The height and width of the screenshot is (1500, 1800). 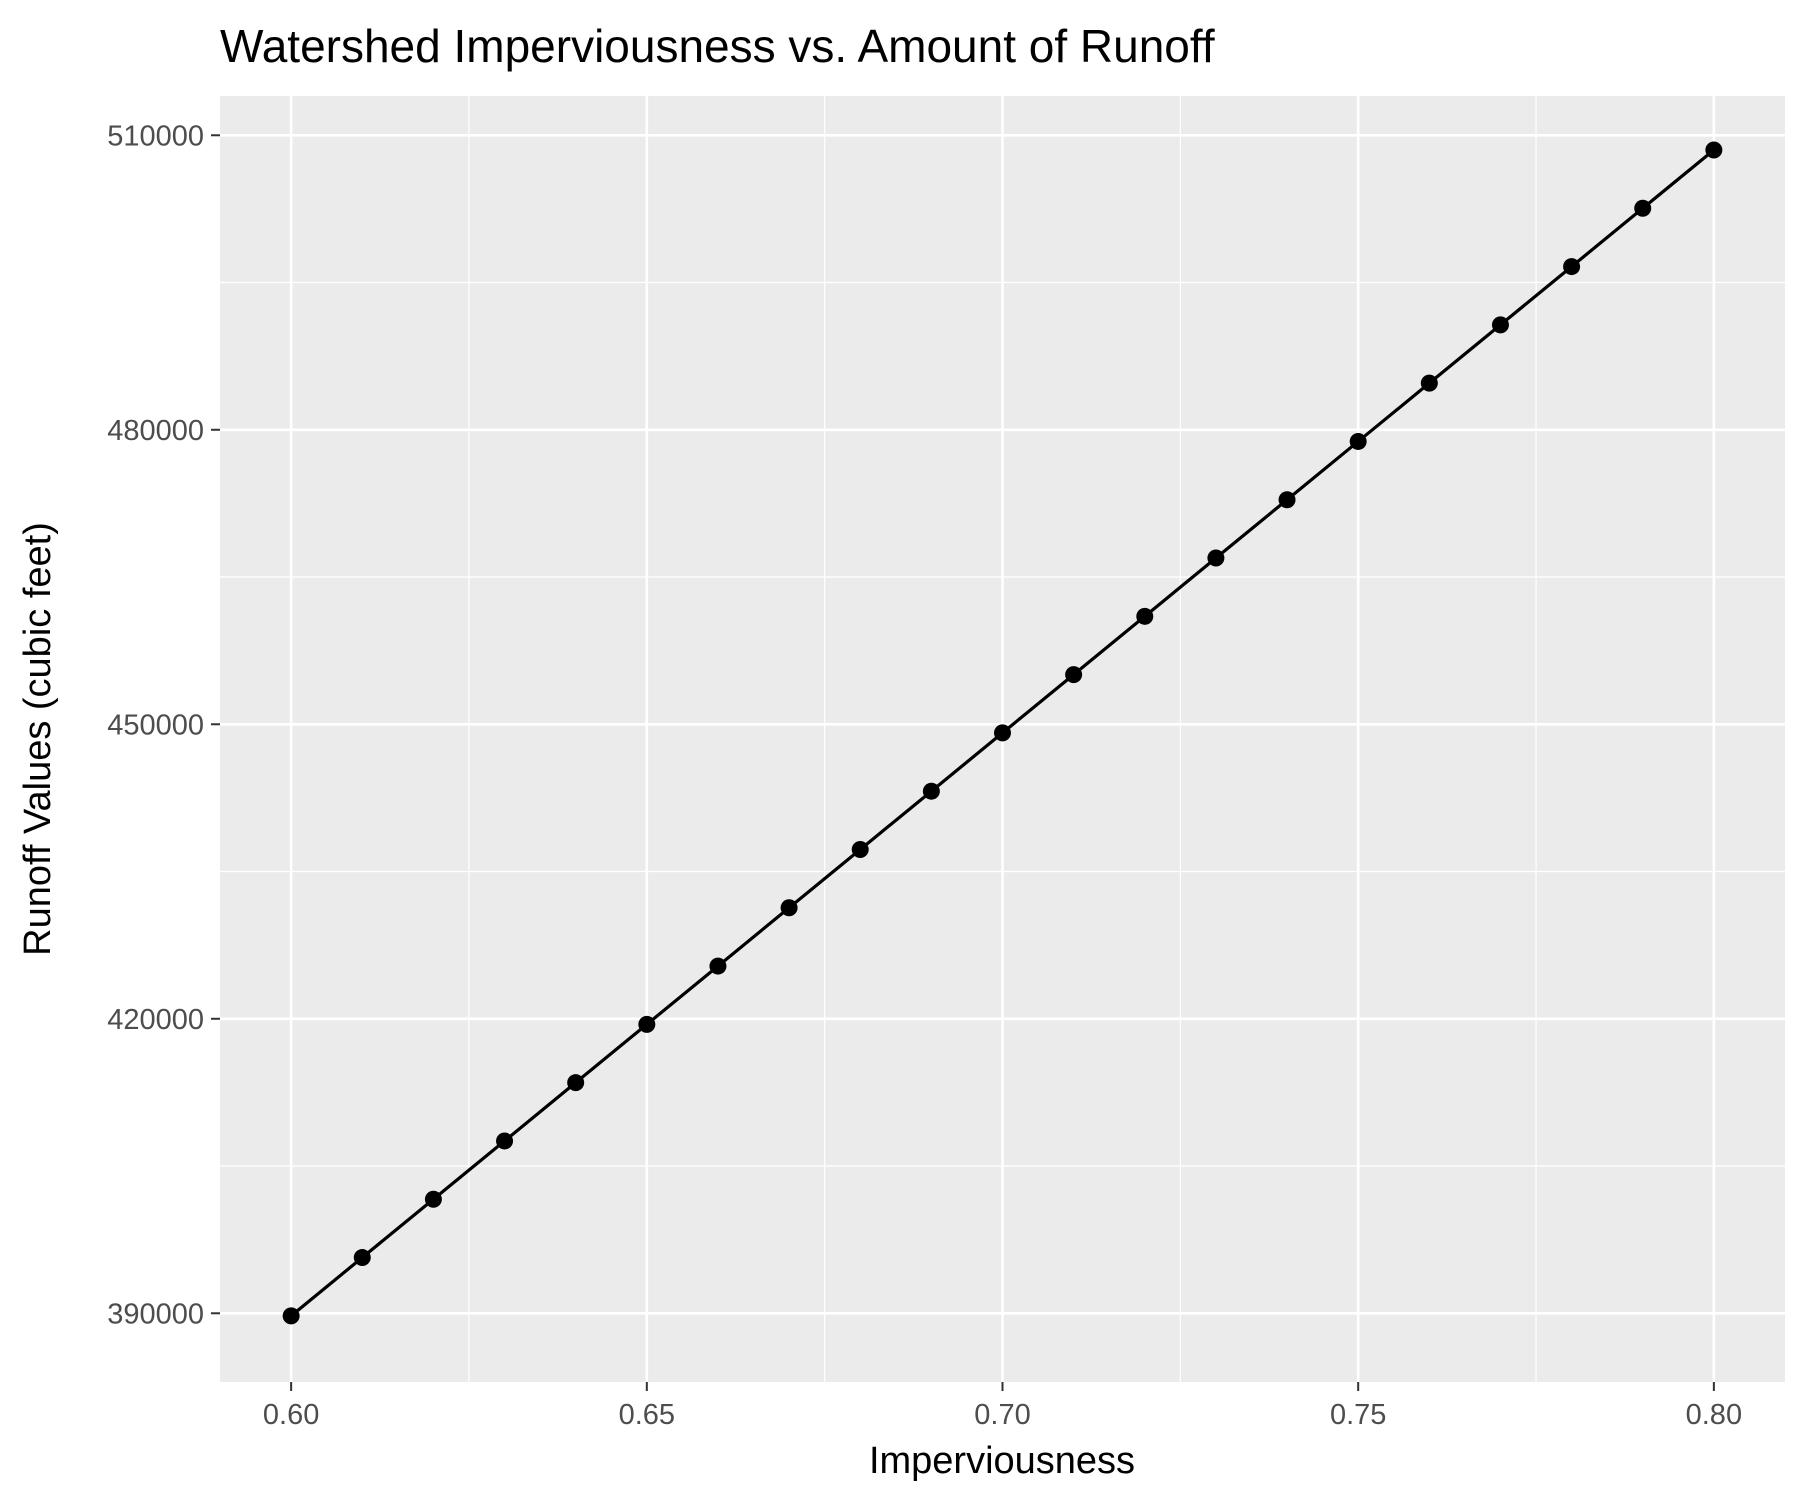 I want to click on y-axis-title: Runoff Values (cubic feet), so click(x=38, y=739).